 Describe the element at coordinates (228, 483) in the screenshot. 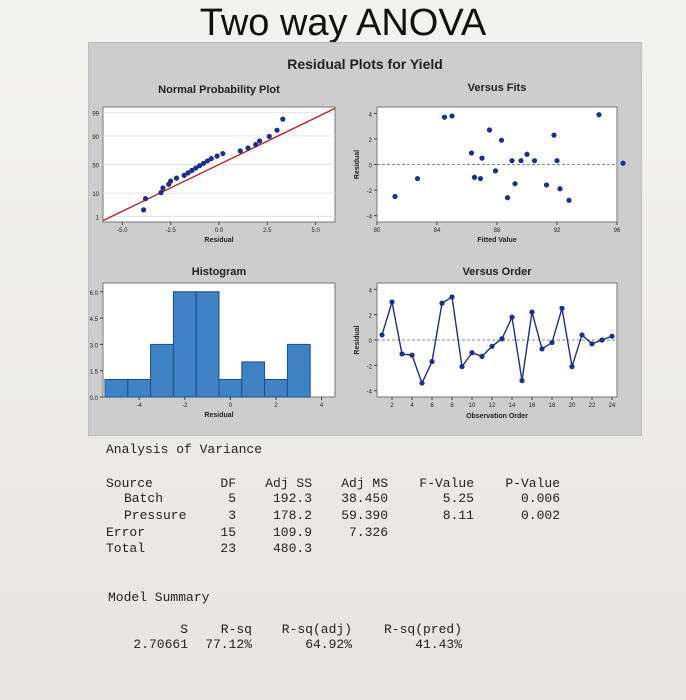

I see `anova-header-df: DF` at that location.